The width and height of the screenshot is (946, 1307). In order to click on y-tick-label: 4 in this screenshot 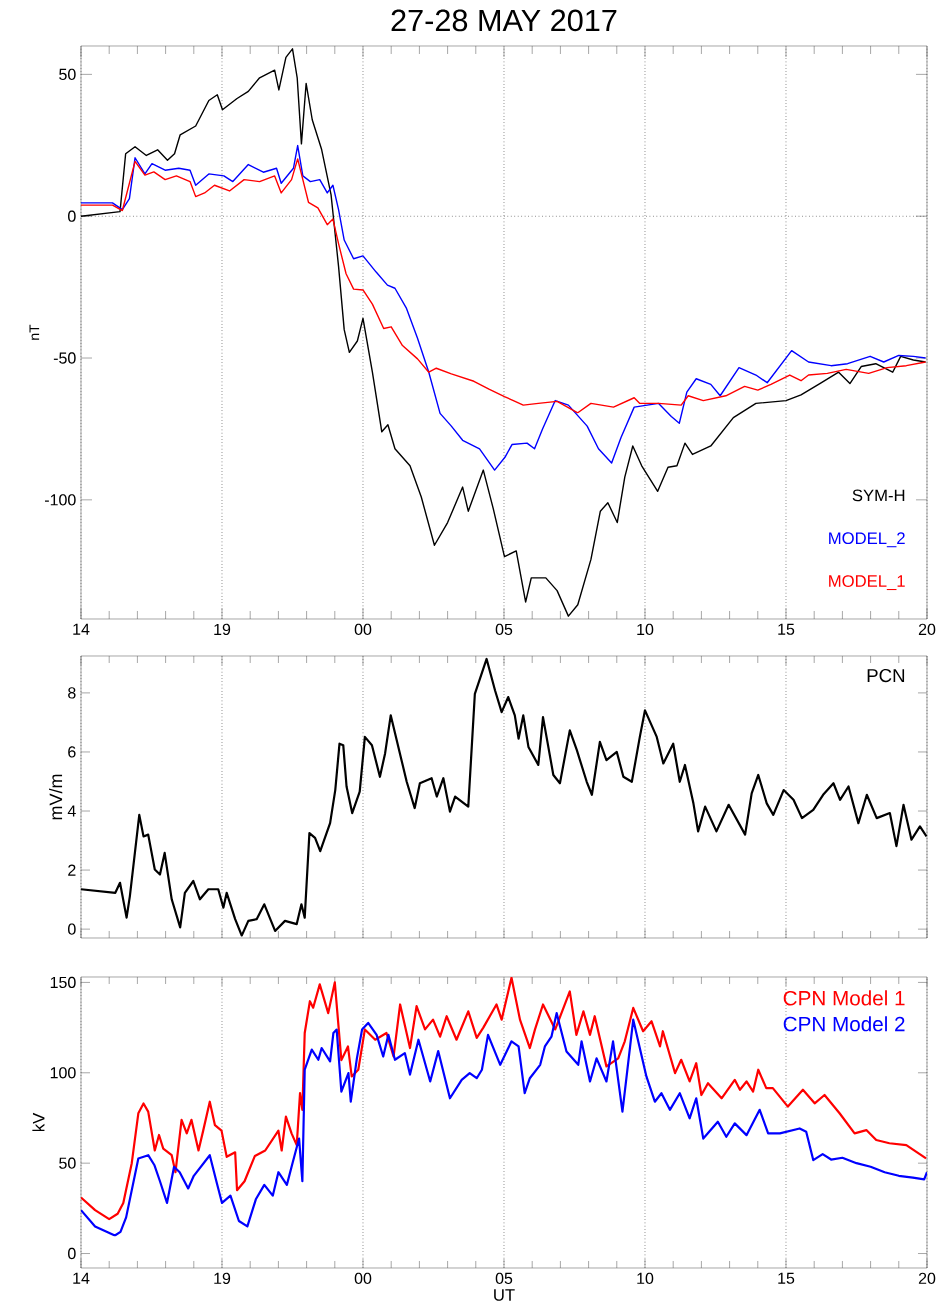, I will do `click(71, 811)`.